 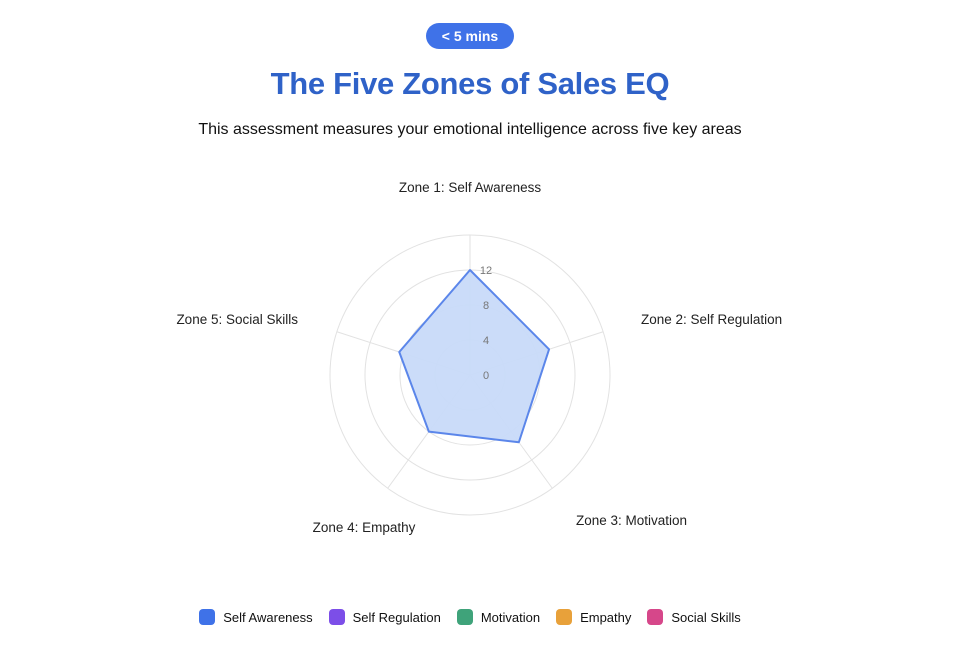 What do you see at coordinates (396, 617) in the screenshot?
I see `legend-label: Self Regulation` at bounding box center [396, 617].